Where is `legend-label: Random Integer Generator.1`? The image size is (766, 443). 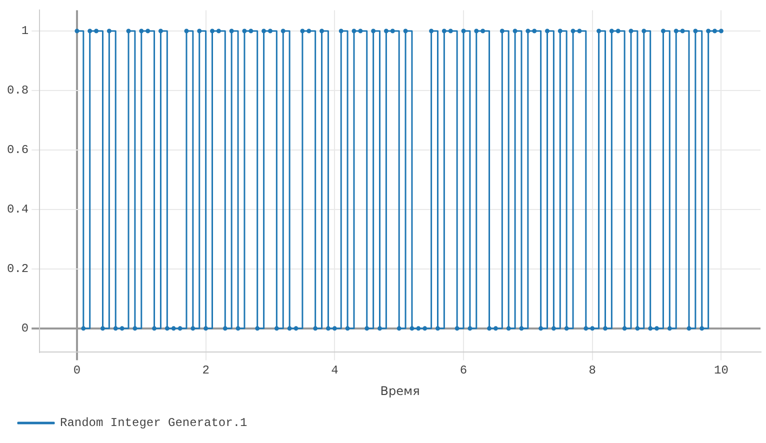
legend-label: Random Integer Generator.1 is located at coordinates (154, 423).